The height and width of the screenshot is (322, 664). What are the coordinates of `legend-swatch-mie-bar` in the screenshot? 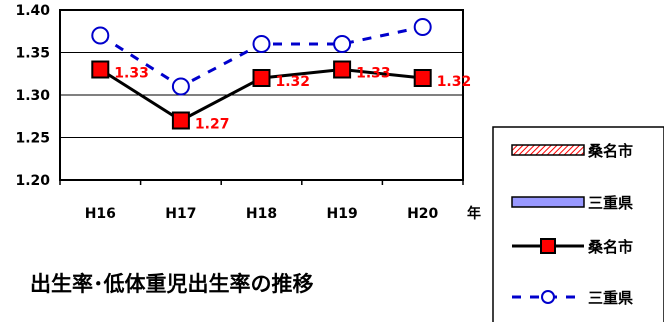 It's located at (548, 202).